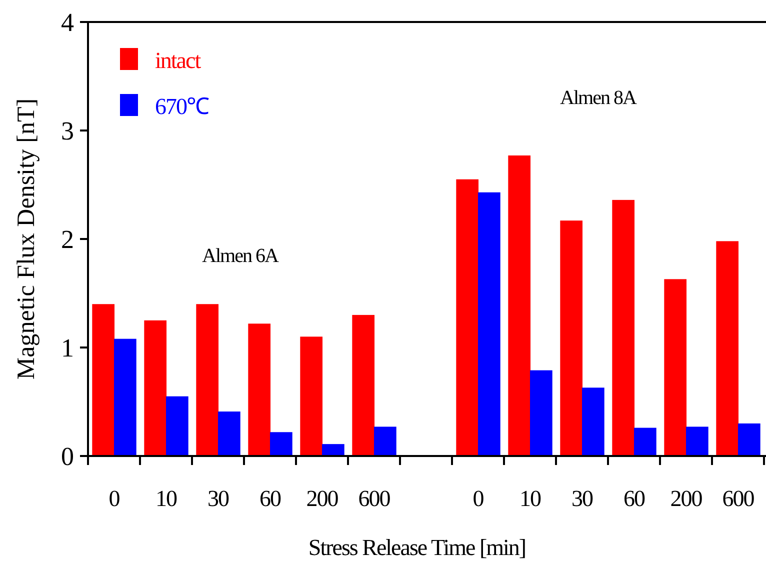  What do you see at coordinates (182, 107) in the screenshot?
I see `legend-label: 670℃` at bounding box center [182, 107].